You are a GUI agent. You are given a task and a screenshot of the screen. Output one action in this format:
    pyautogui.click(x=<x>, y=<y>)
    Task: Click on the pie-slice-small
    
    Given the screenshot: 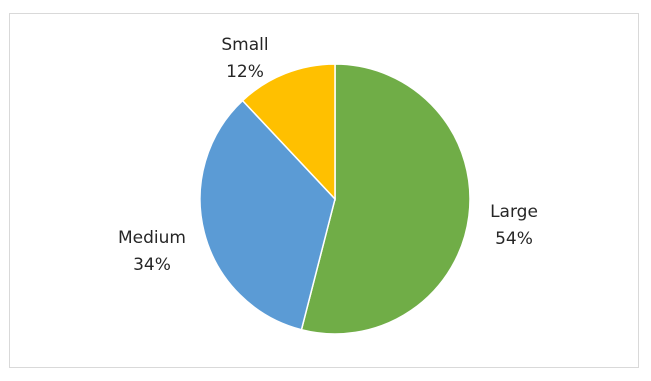 What is the action you would take?
    pyautogui.click(x=288, y=132)
    